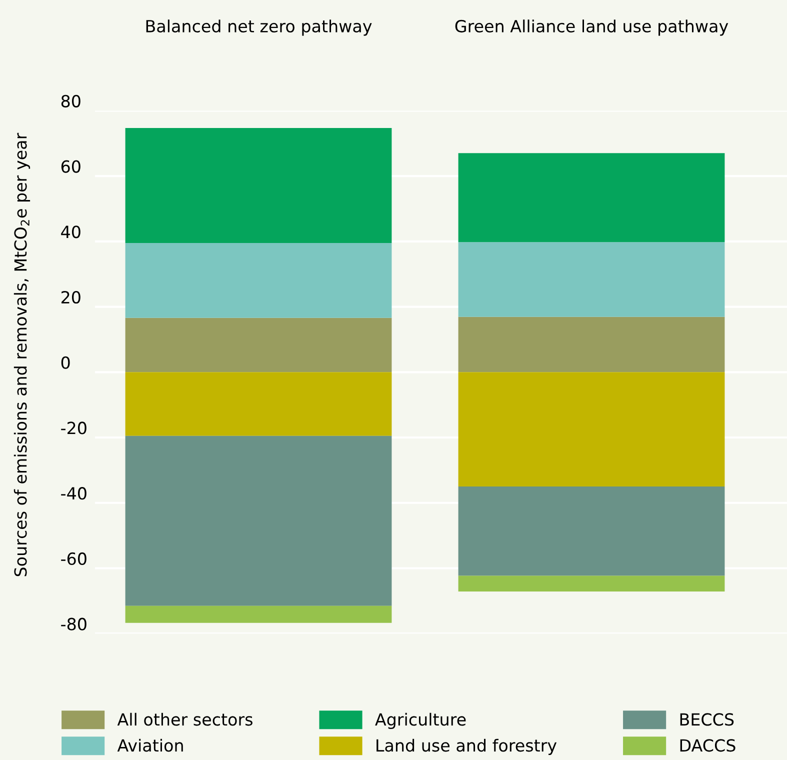 This screenshot has height=760, width=787. What do you see at coordinates (71, 297) in the screenshot?
I see `y-tick-label: 20` at bounding box center [71, 297].